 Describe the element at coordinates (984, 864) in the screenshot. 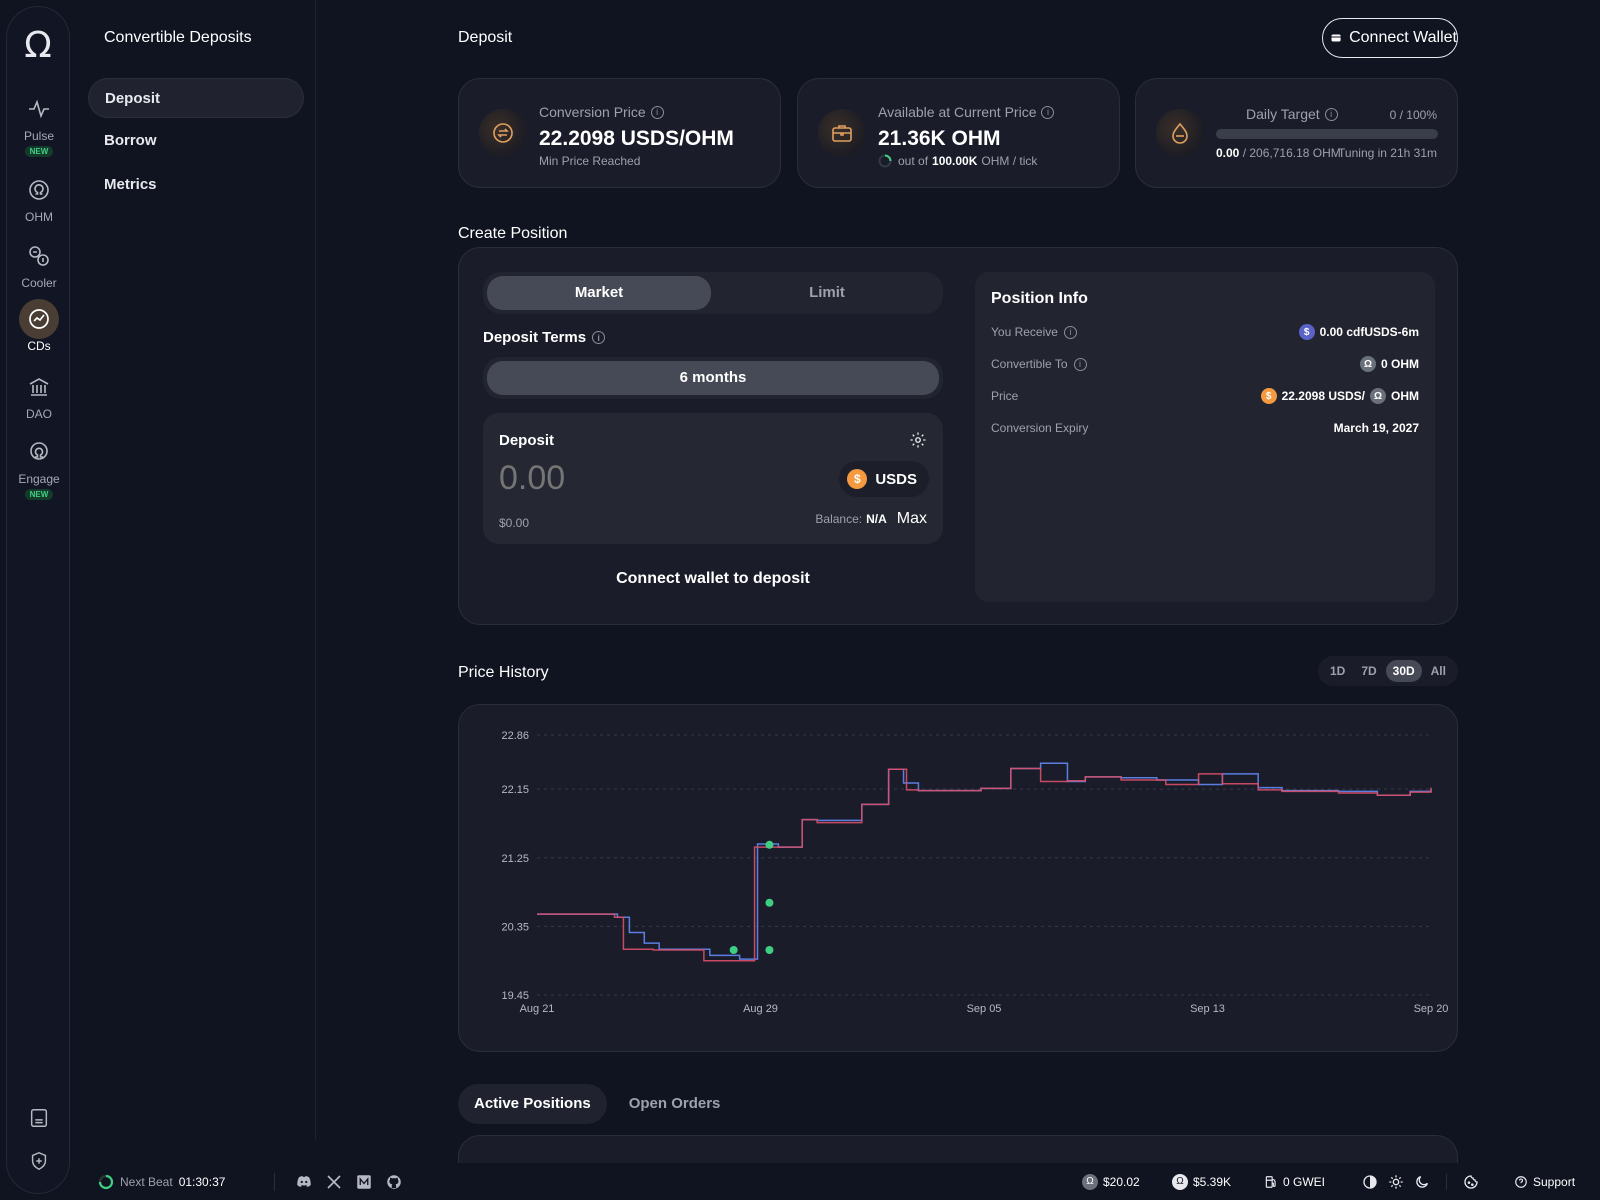

I see `price-series-line` at that location.